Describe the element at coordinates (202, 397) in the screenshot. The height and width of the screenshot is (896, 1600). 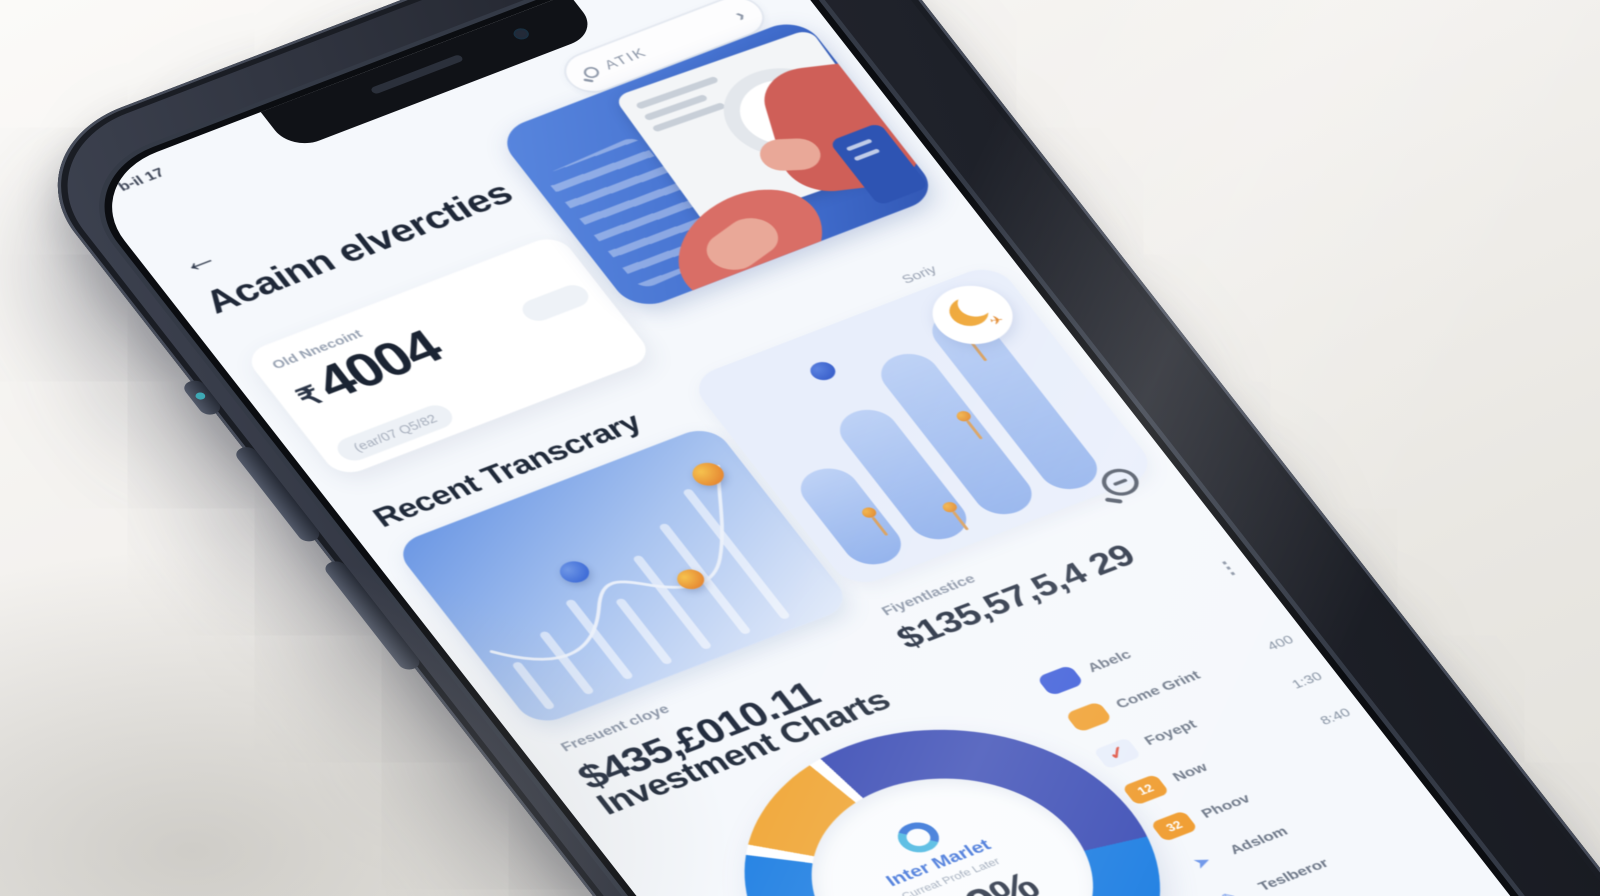
I see `mute-switch-button` at that location.